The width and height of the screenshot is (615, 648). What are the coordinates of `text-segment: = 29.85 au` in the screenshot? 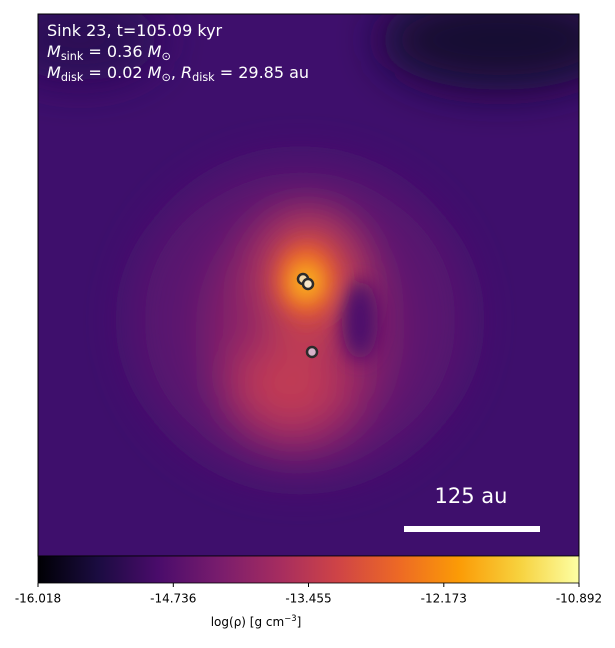 It's located at (262, 72).